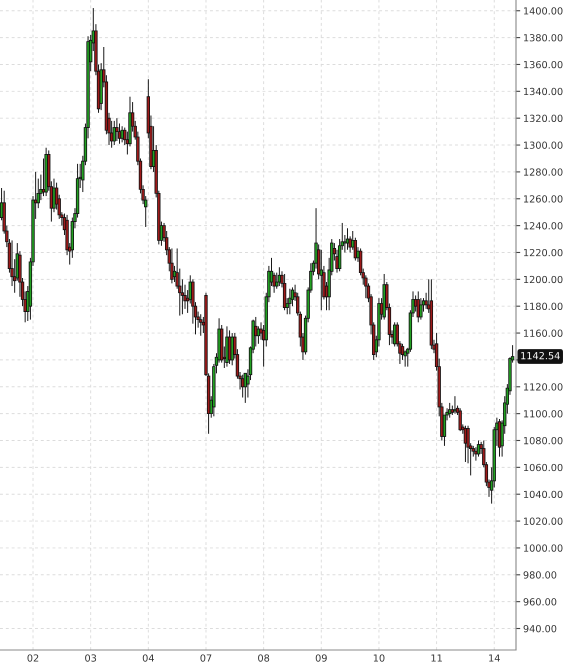 The width and height of the screenshot is (566, 669). Describe the element at coordinates (436, 658) in the screenshot. I see `x-tick-label: 11` at that location.